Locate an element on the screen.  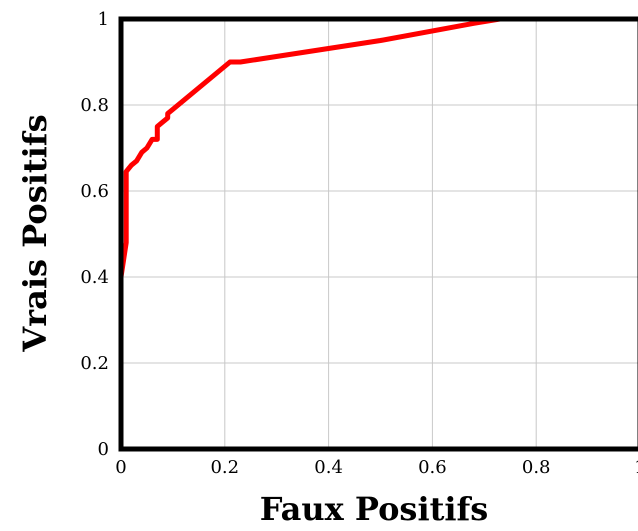
y-tick-label: 0.6 is located at coordinates (94, 191).